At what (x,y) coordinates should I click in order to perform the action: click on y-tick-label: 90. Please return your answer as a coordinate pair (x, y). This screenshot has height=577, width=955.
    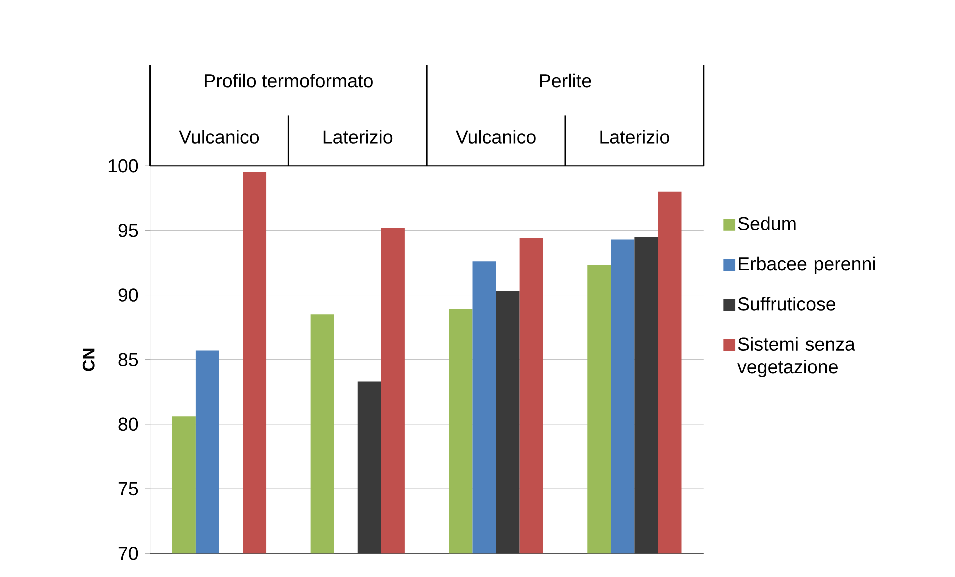
    Looking at the image, I should click on (128, 295).